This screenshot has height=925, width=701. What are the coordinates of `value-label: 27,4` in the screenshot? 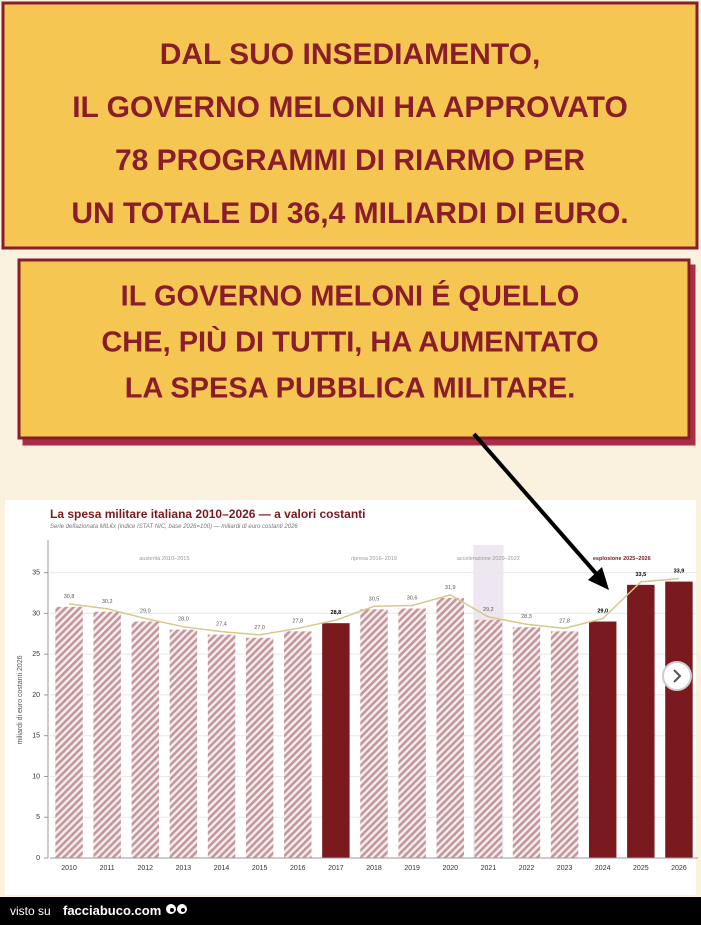 It's located at (221, 625).